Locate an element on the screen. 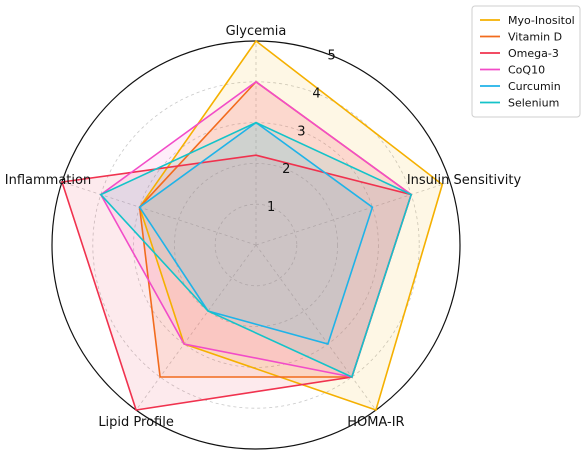 Image resolution: width=585 pixels, height=460 pixels. legend-box is located at coordinates (526, 61).